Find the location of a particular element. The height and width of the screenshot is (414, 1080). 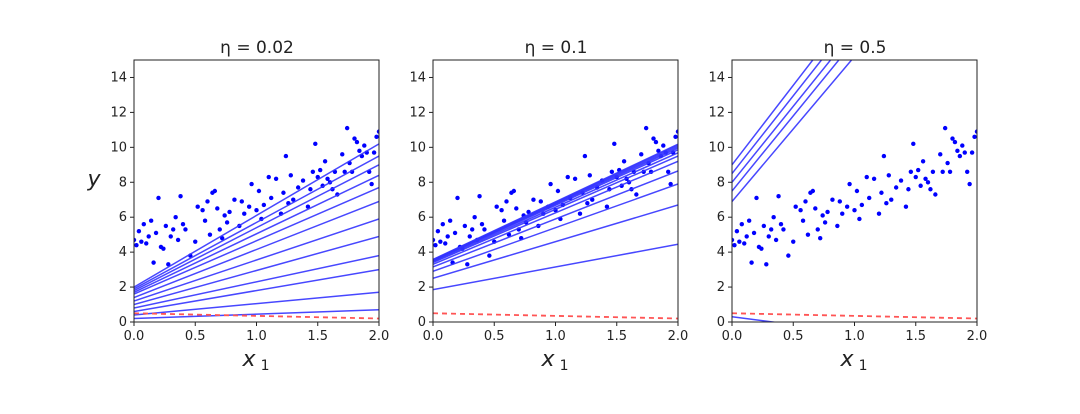

x-tick-label: 2.0 is located at coordinates (678, 336).